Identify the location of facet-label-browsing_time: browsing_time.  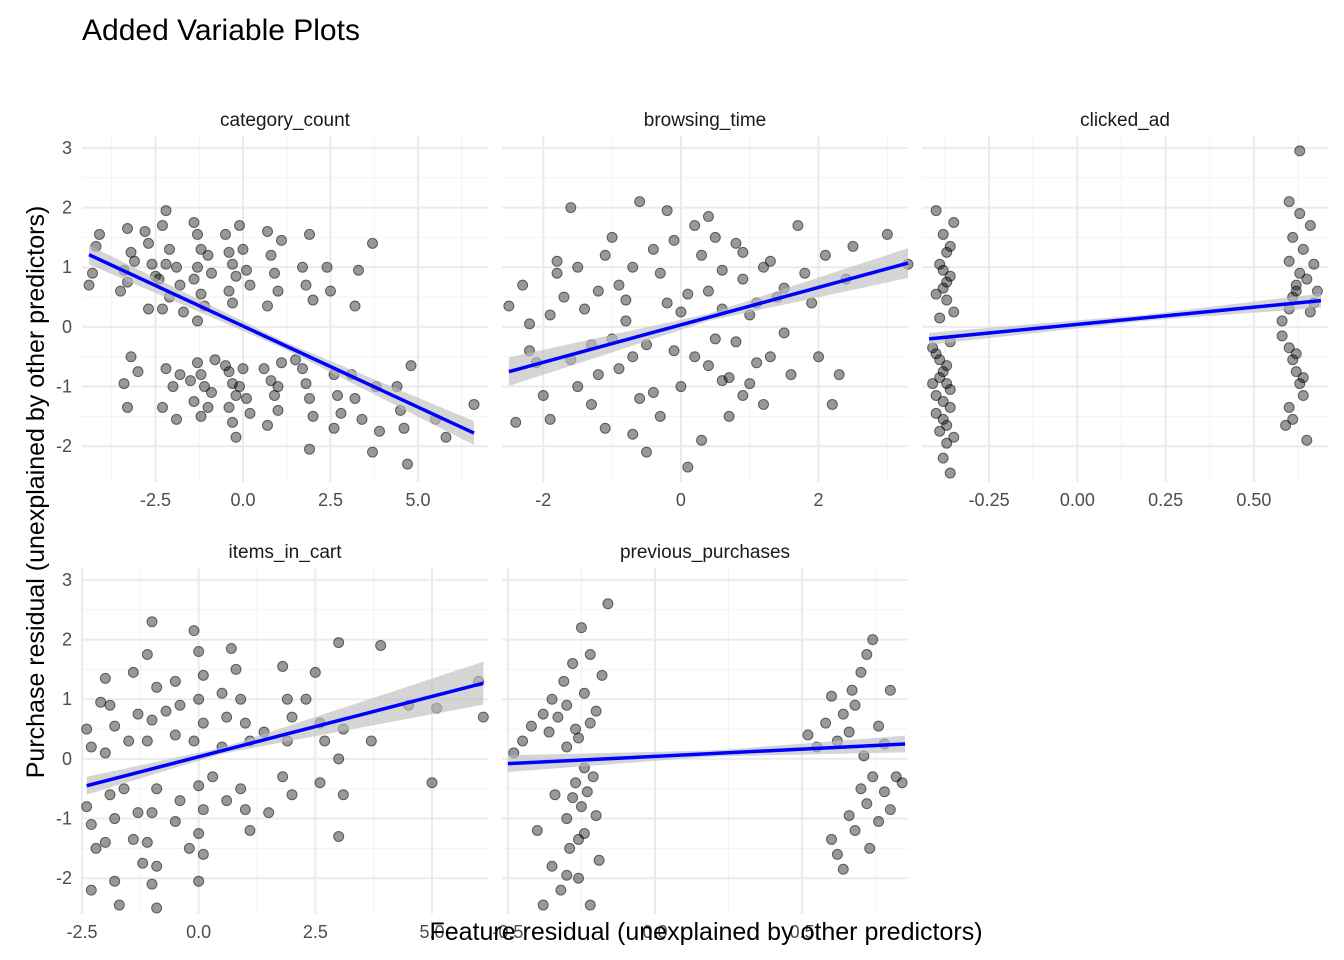
(705, 120).